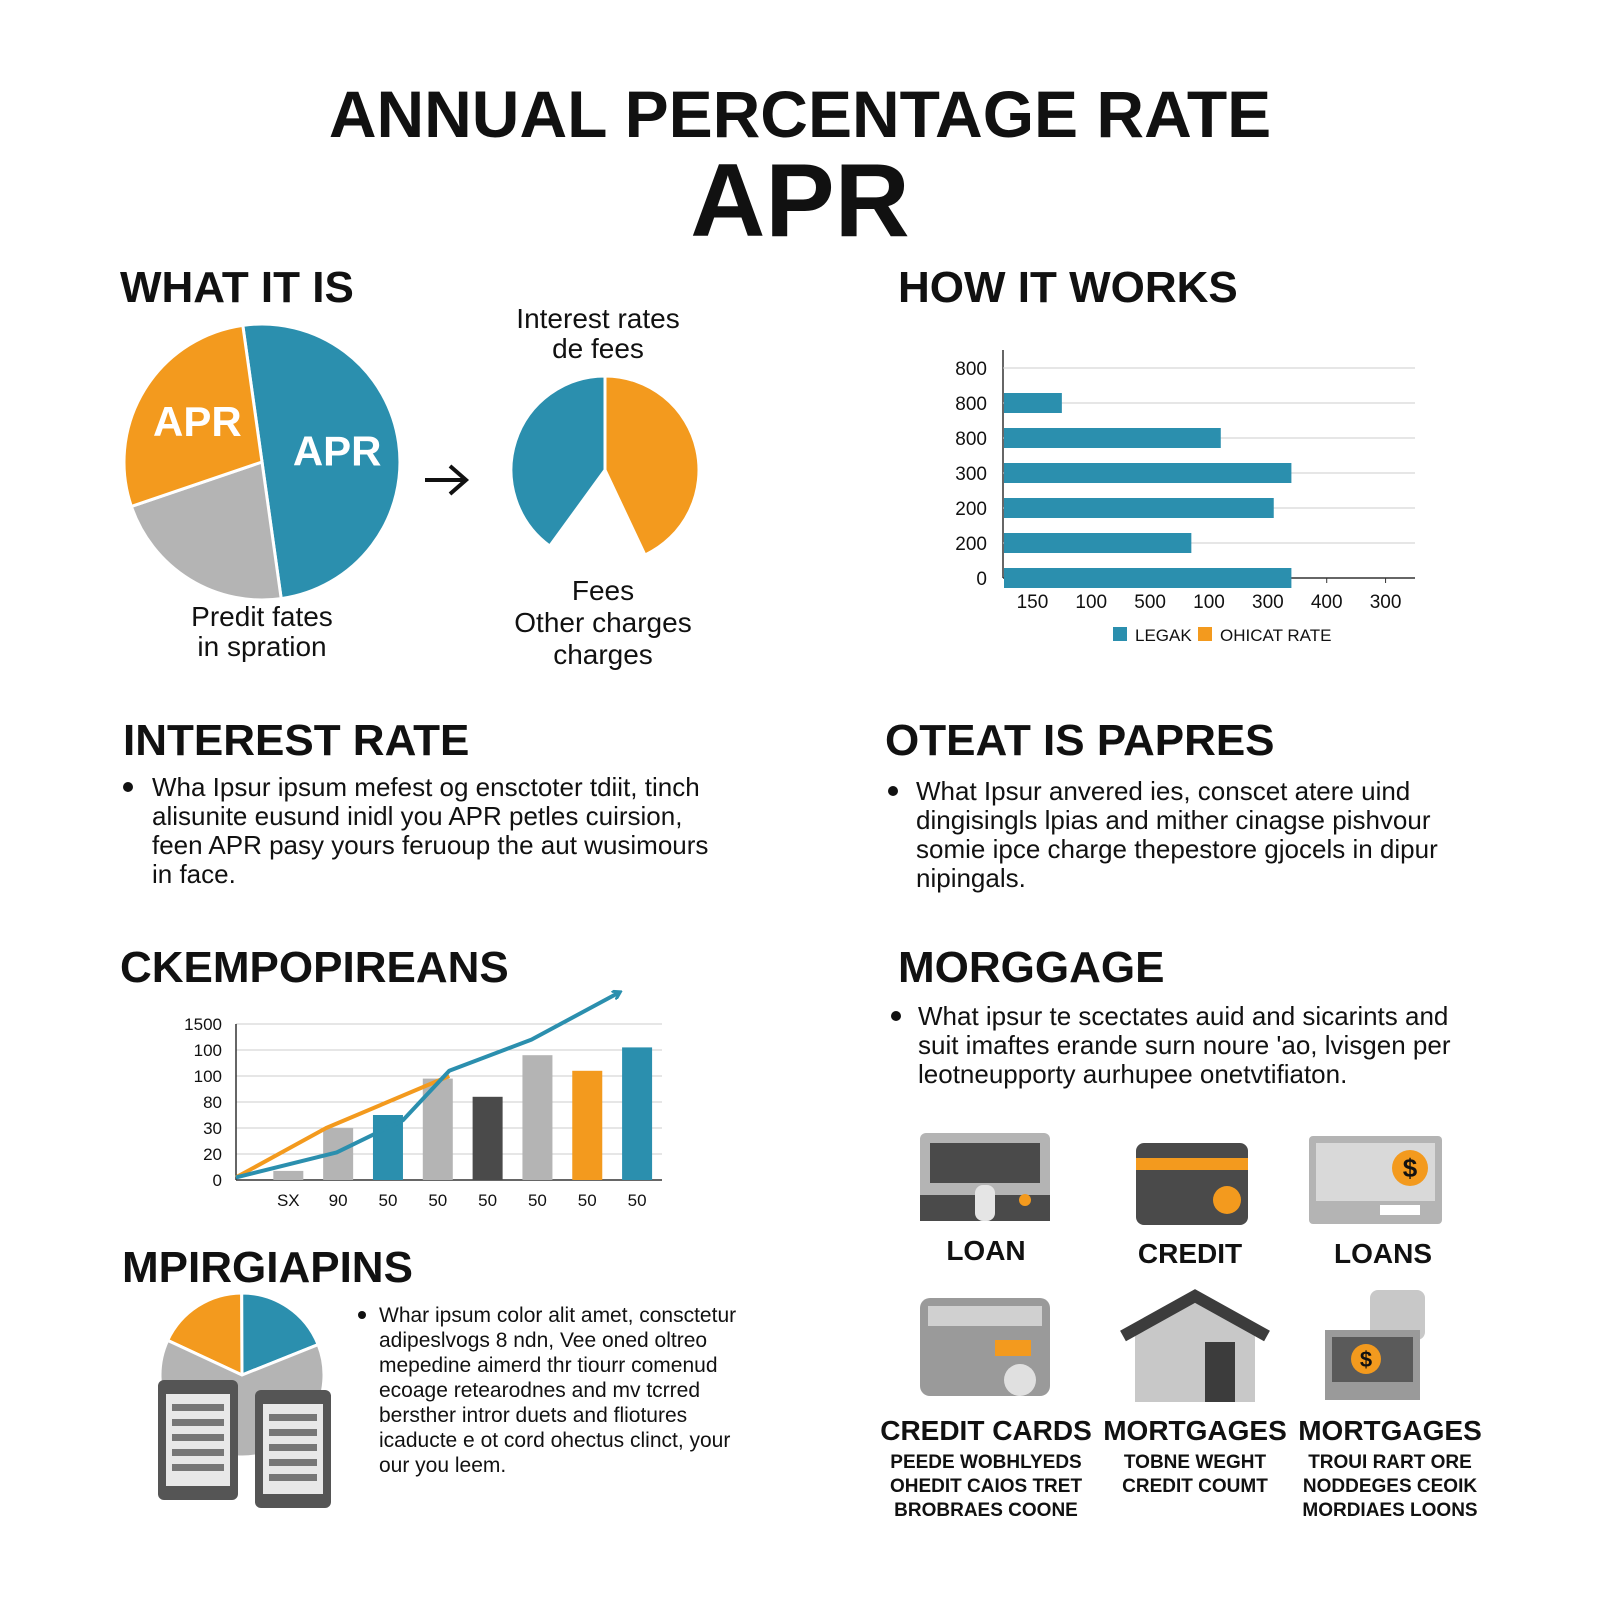 This screenshot has height=1600, width=1600. I want to click on bullet-text: leotneupporty aurhupee onetvtifiaton., so click(1132, 1074).